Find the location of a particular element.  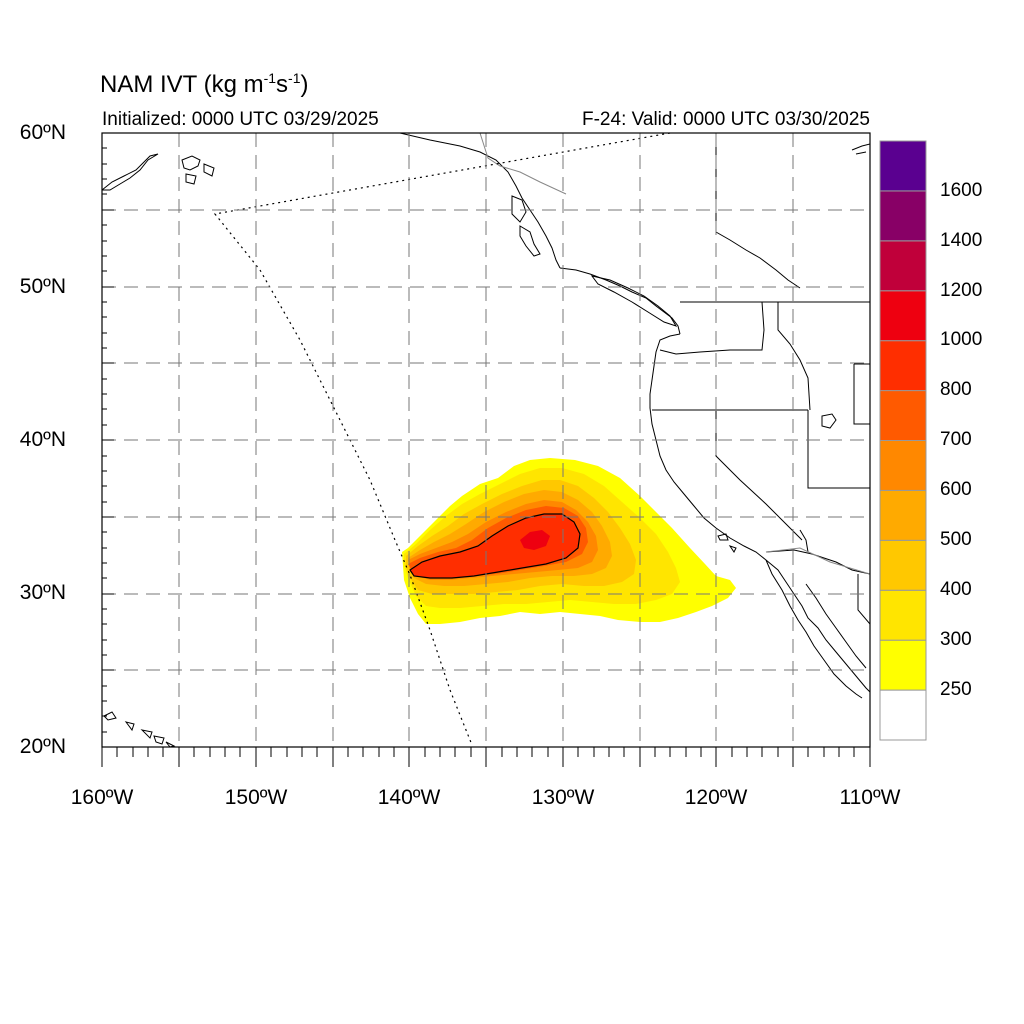

az-nm-border is located at coordinates (834, 577).